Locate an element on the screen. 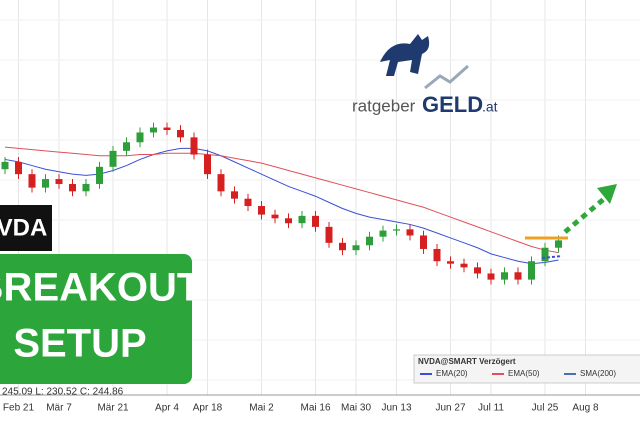 The image size is (640, 422). setup-box is located at coordinates (96, 319).